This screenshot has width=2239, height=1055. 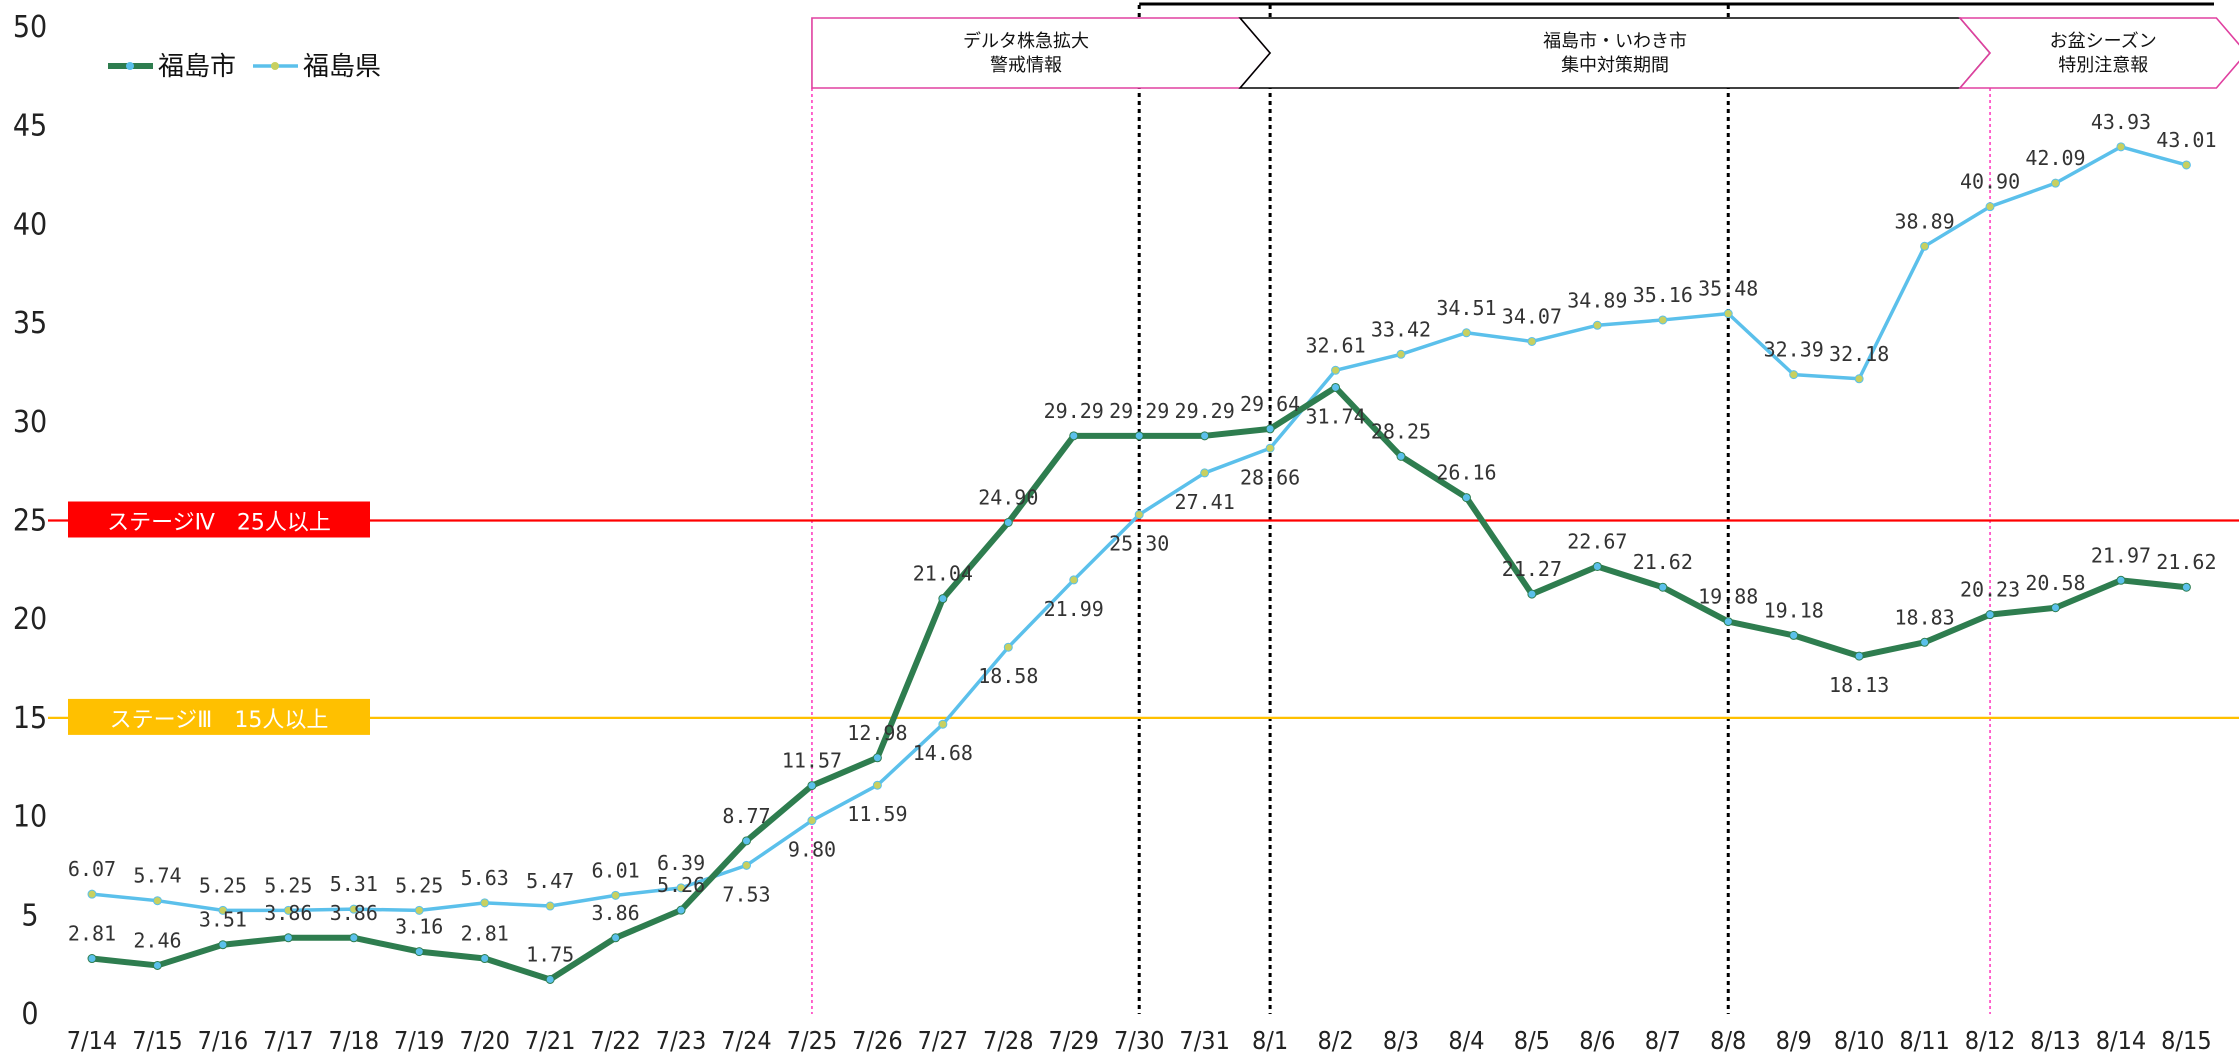 I want to click on x-tick-label: 7/28, so click(x=1008, y=1040).